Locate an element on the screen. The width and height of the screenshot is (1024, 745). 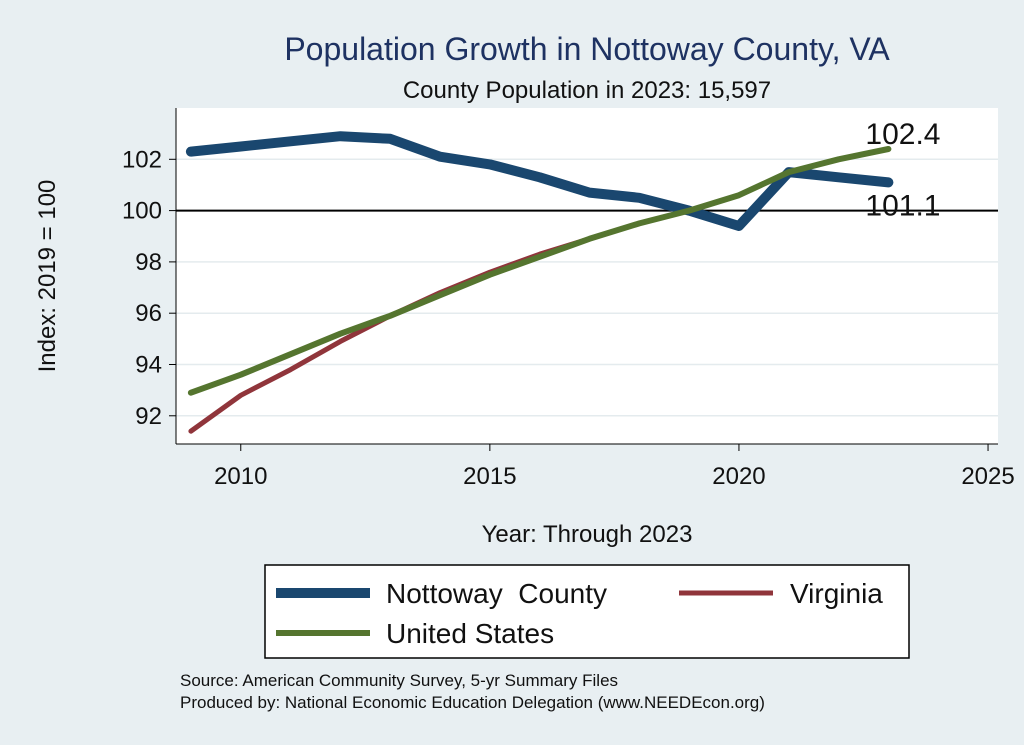
x-tick-label-2010: 2010 is located at coordinates (240, 476).